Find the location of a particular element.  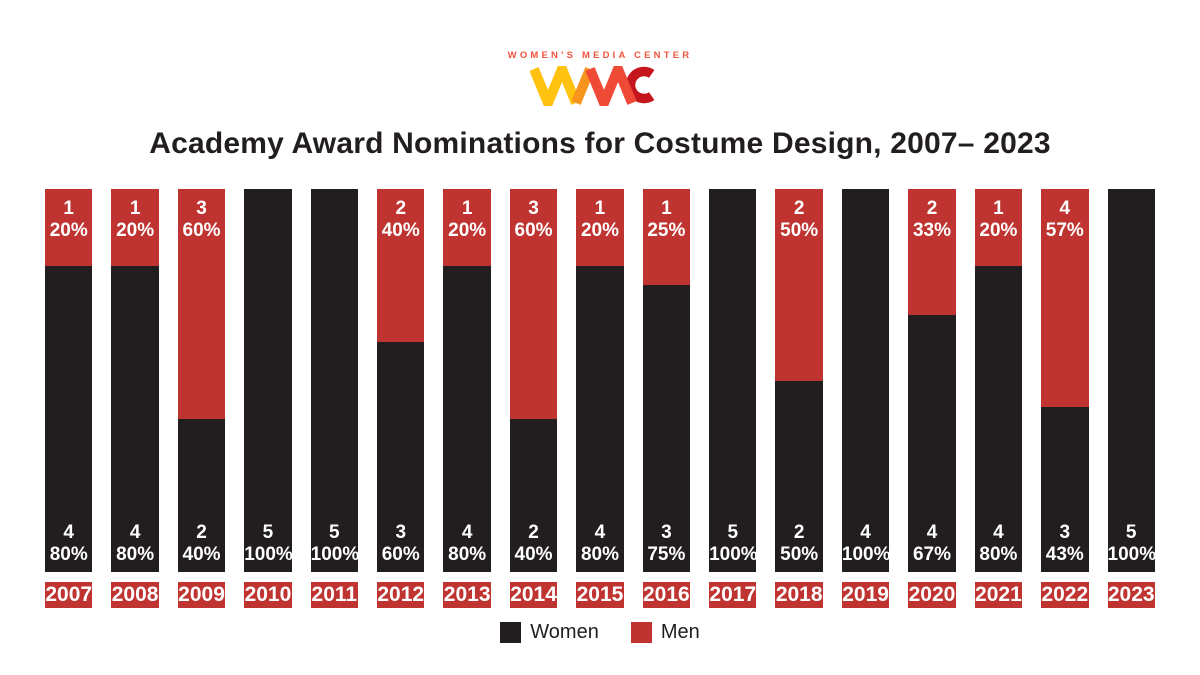

bar-column-2022: 4 57% 3 43% 2022 is located at coordinates (1065, 398).